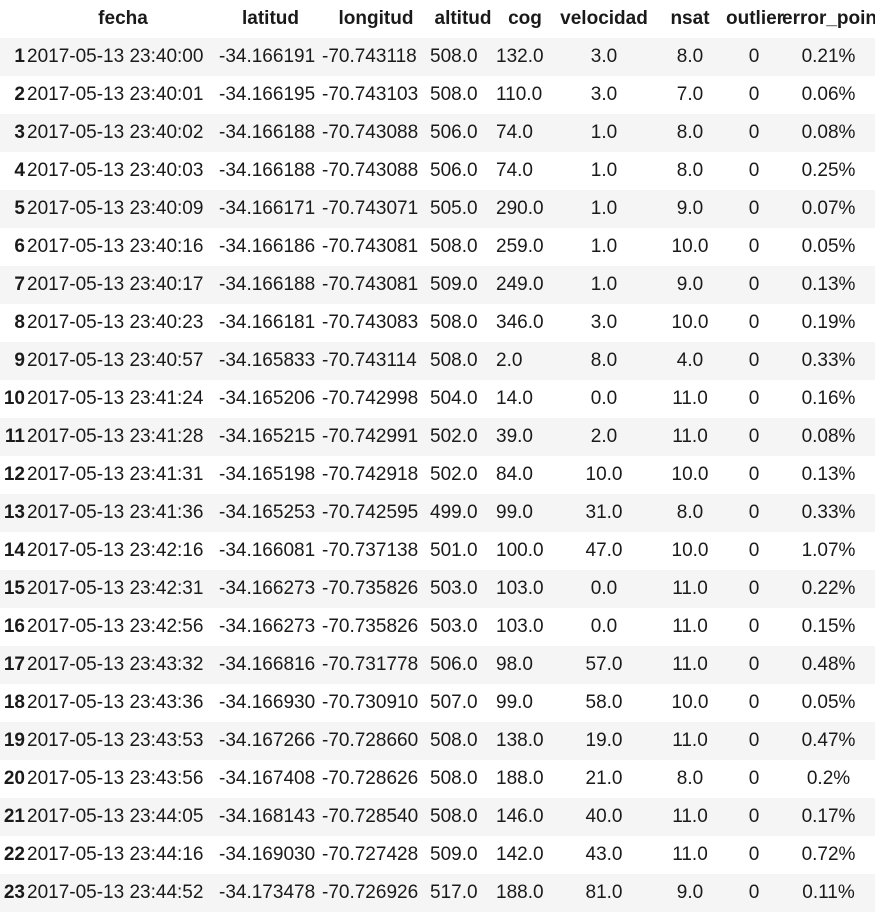  I want to click on cell-fecha: 2017-05-13 23:42:56, so click(115, 626).